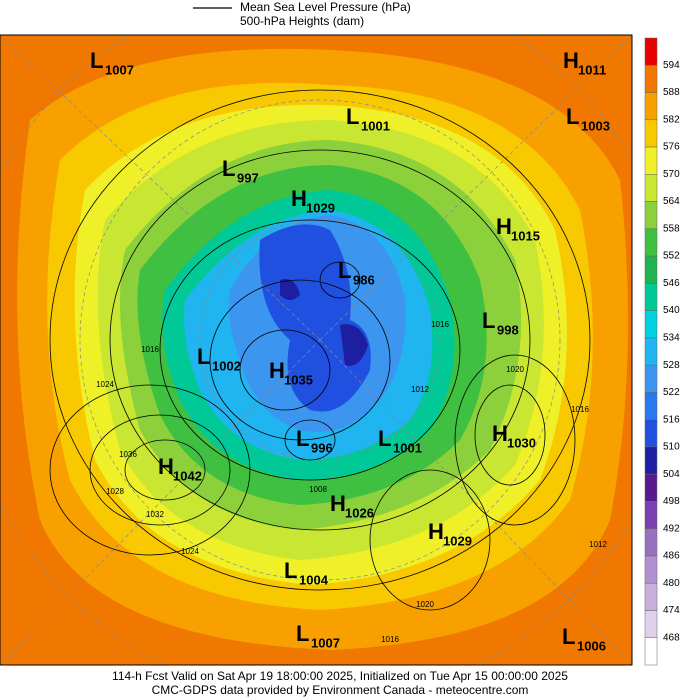  I want to click on center-pressure: 1011, so click(592, 69).